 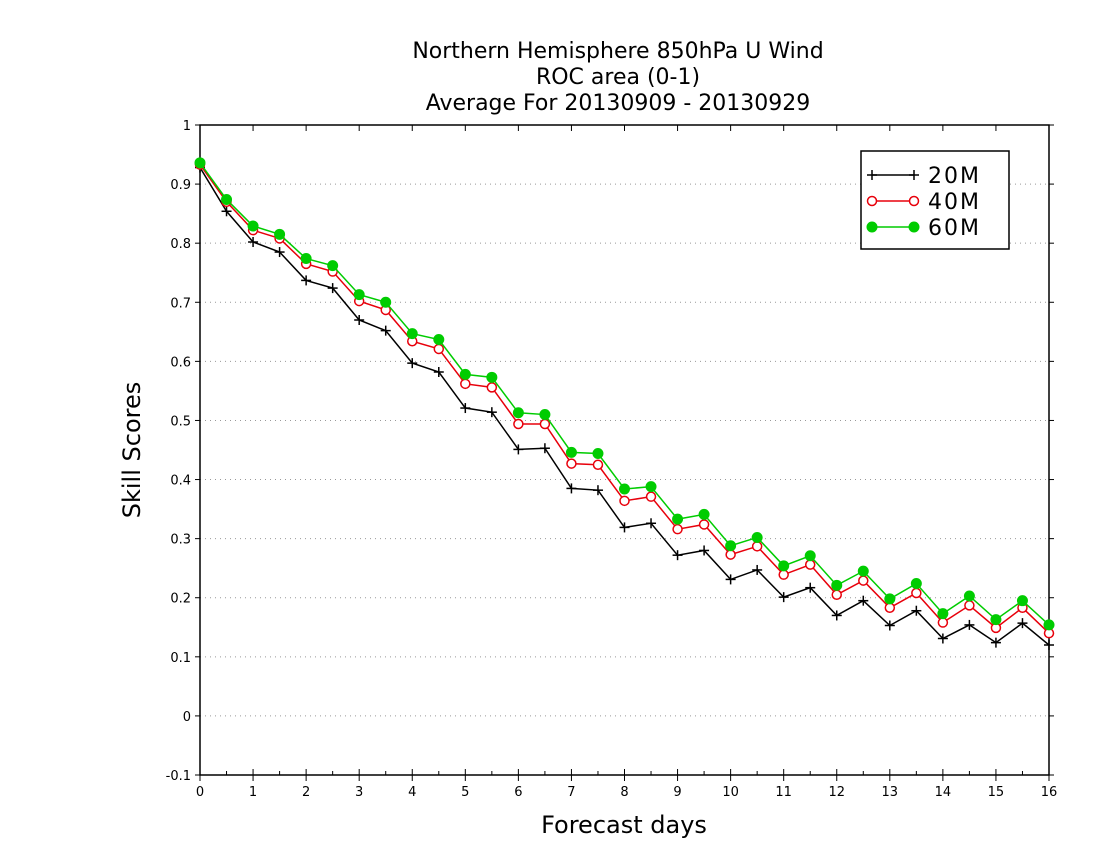 I want to click on title-line-3: Average For 20130909 - 20130929, so click(x=618, y=103).